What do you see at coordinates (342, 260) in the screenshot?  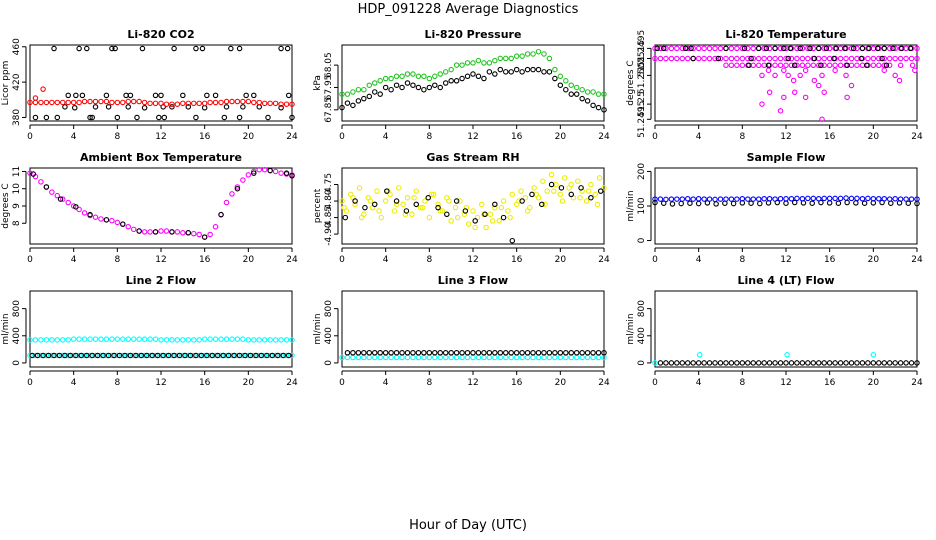 I see `x-tick-label: 0` at bounding box center [342, 260].